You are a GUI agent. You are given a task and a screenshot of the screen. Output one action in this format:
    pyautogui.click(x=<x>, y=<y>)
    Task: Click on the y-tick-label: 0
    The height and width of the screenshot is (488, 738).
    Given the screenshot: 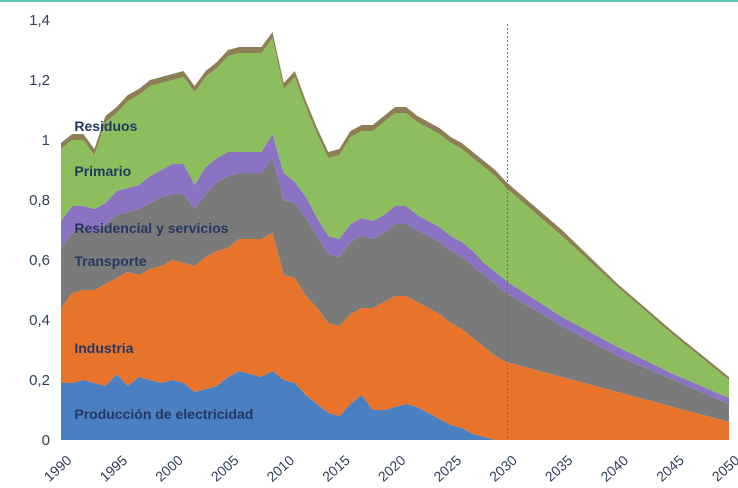 What is the action you would take?
    pyautogui.click(x=46, y=440)
    